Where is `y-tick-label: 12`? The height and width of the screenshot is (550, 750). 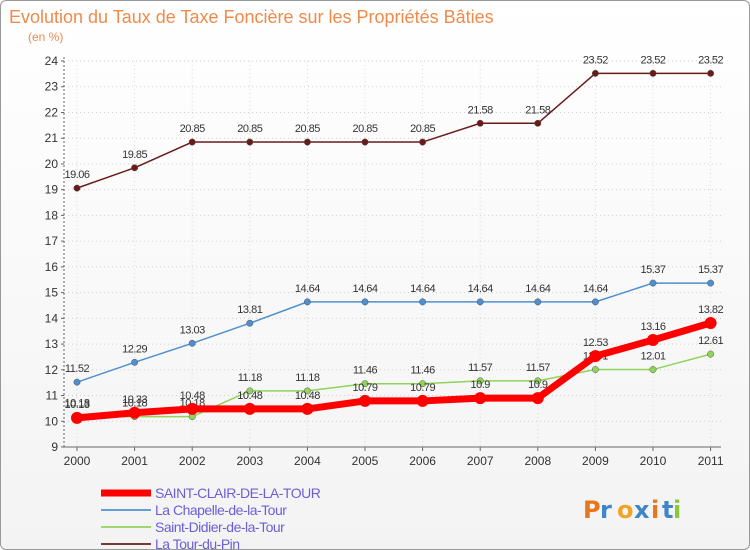
y-tick-label: 12 is located at coordinates (52, 370).